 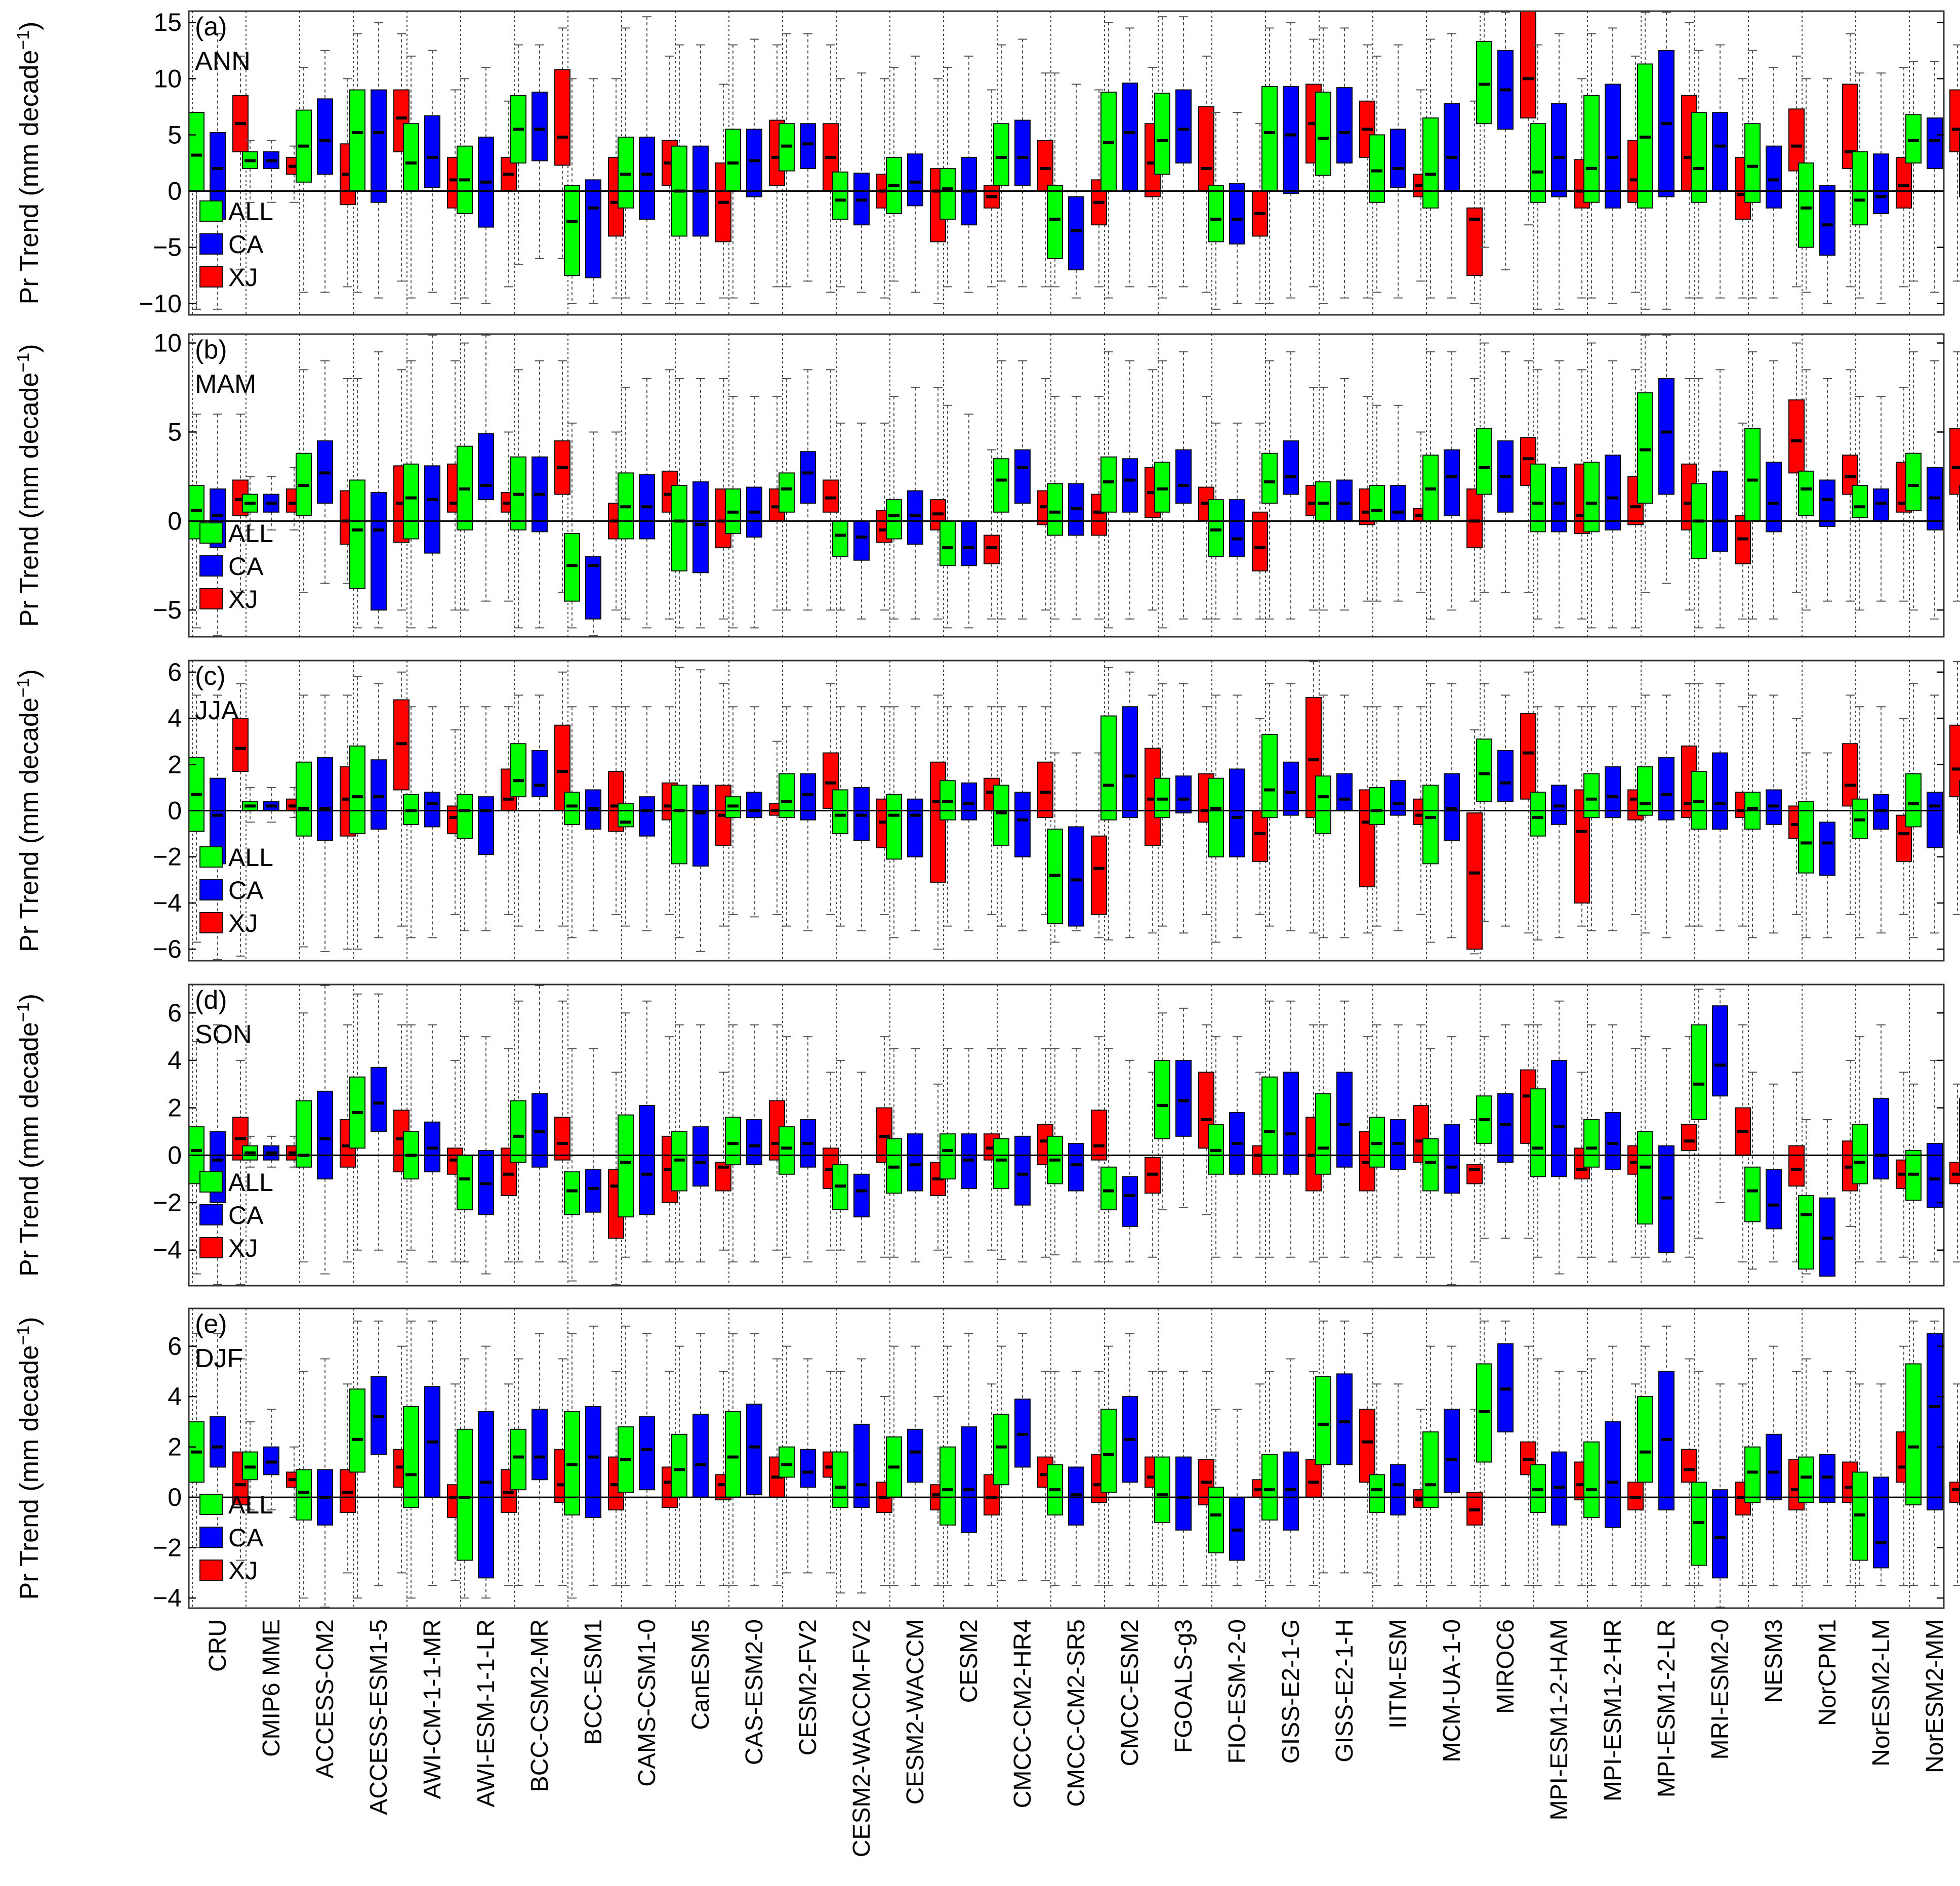 What do you see at coordinates (167, 857) in the screenshot?
I see `y-tick-label: −2` at bounding box center [167, 857].